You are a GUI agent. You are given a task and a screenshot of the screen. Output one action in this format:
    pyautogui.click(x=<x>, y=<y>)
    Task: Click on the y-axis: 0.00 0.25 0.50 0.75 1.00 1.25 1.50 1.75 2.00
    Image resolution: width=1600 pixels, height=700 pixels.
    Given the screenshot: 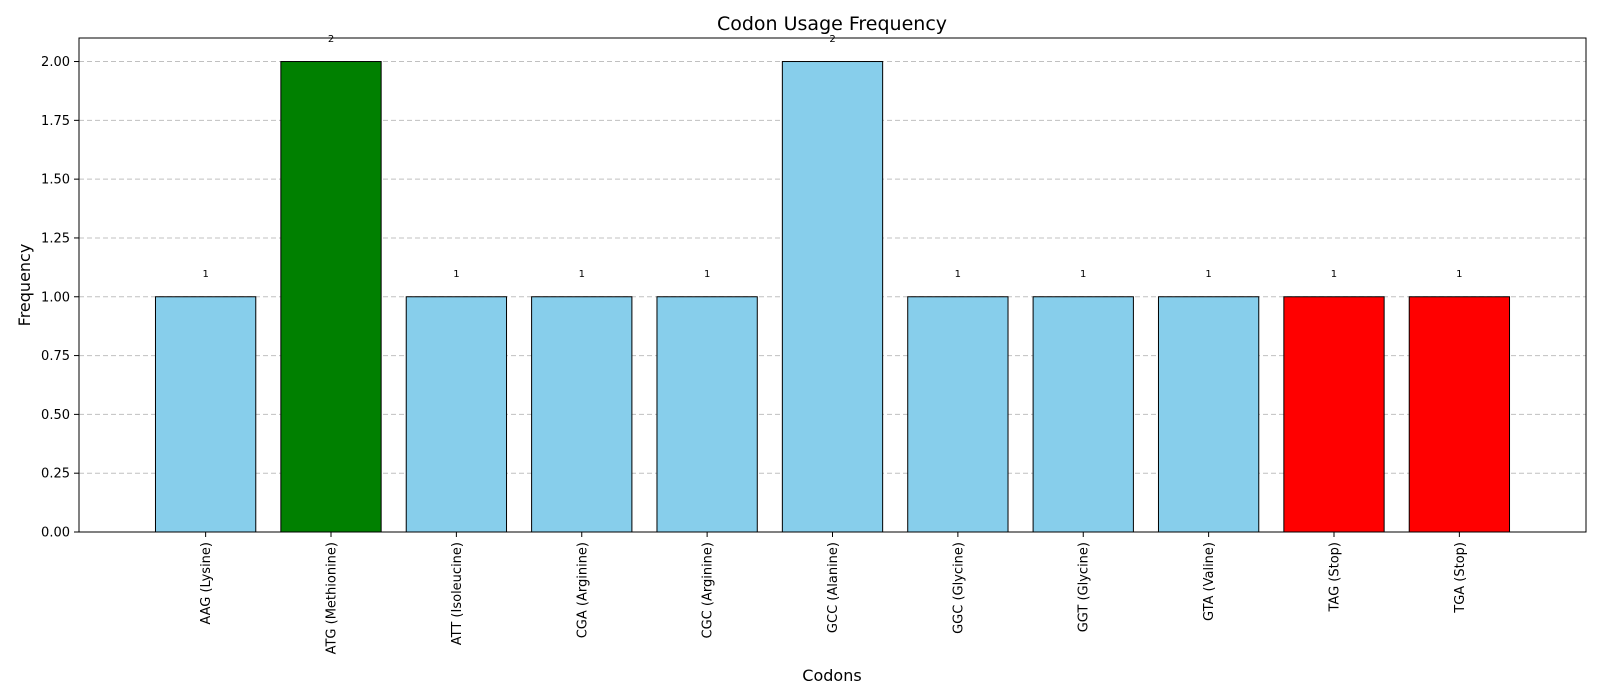 What is the action you would take?
    pyautogui.click(x=60, y=298)
    